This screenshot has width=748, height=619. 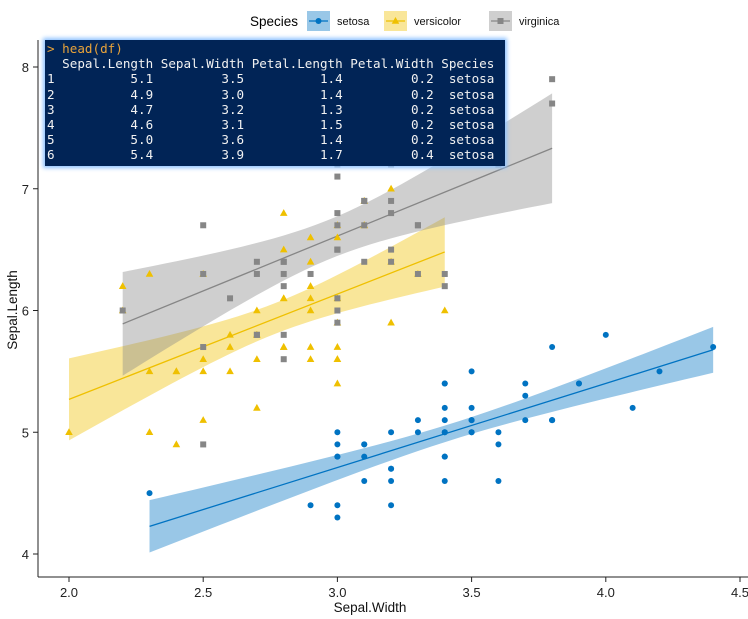 I want to click on x-tick-label: 4.0, so click(x=606, y=592).